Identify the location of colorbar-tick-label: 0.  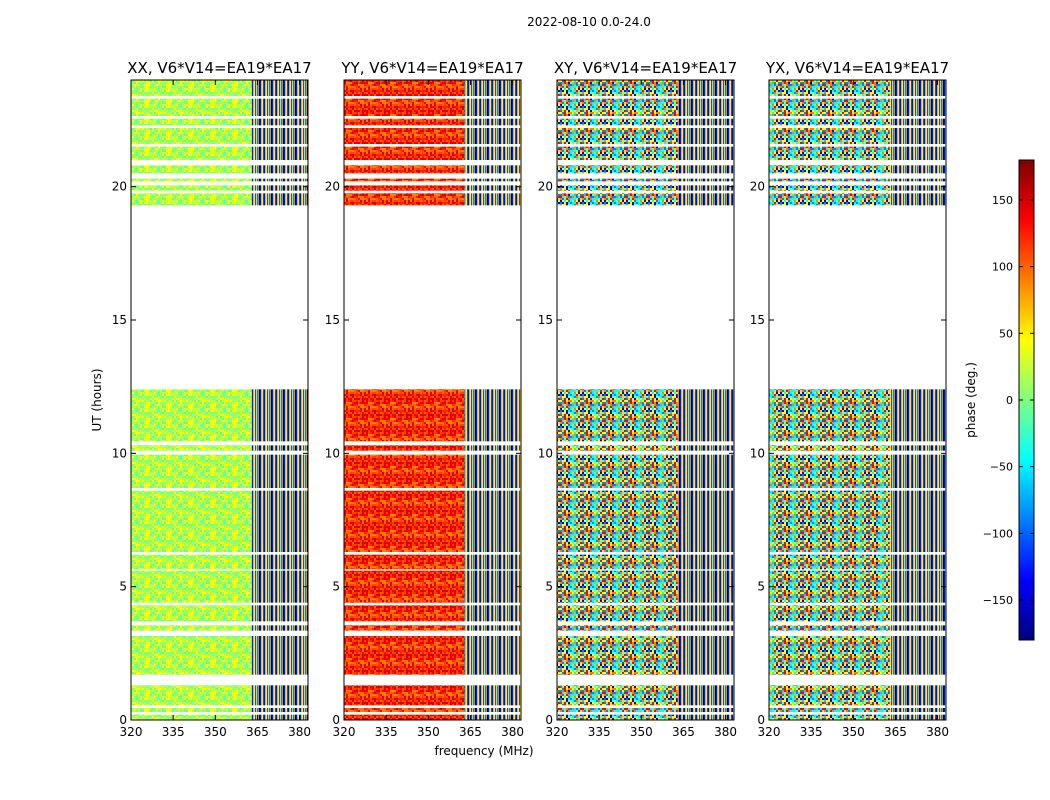
(1009, 400).